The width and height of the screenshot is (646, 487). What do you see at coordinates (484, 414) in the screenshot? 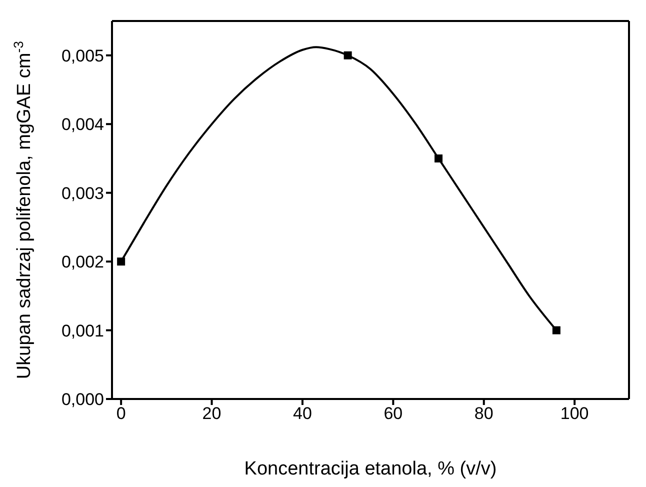
I see `x-tick-label: 80` at bounding box center [484, 414].